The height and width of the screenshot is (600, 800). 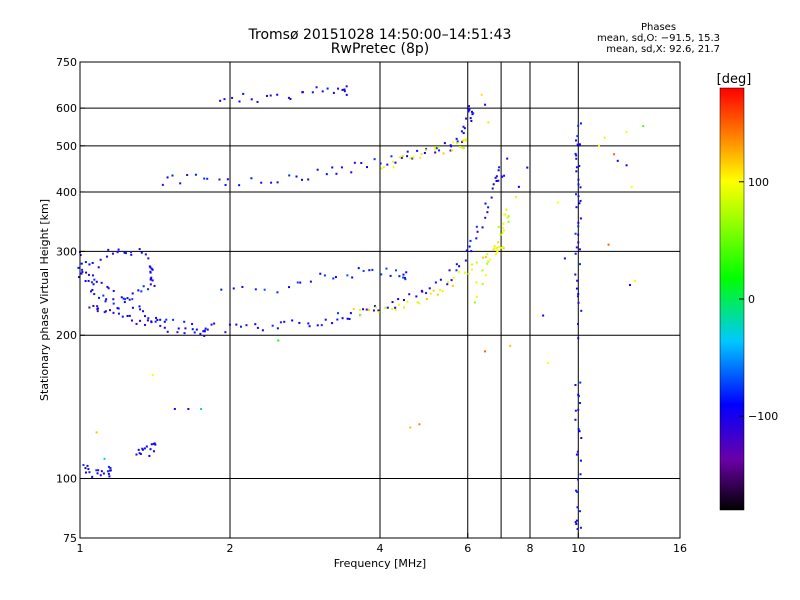 I want to click on x-axis: 1 2 4 6 8 10 16, so click(x=382, y=544).